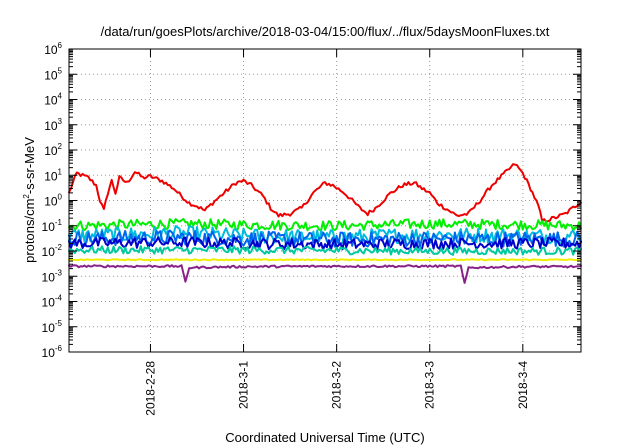 The width and height of the screenshot is (640, 448). I want to click on y-tick-label: 10⁻⁴, so click(52, 302).